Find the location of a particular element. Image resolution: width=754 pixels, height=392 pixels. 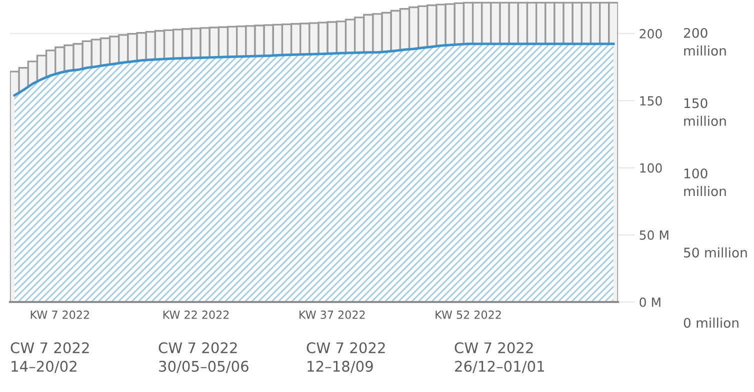

text: 150 million is located at coordinates (705, 112).